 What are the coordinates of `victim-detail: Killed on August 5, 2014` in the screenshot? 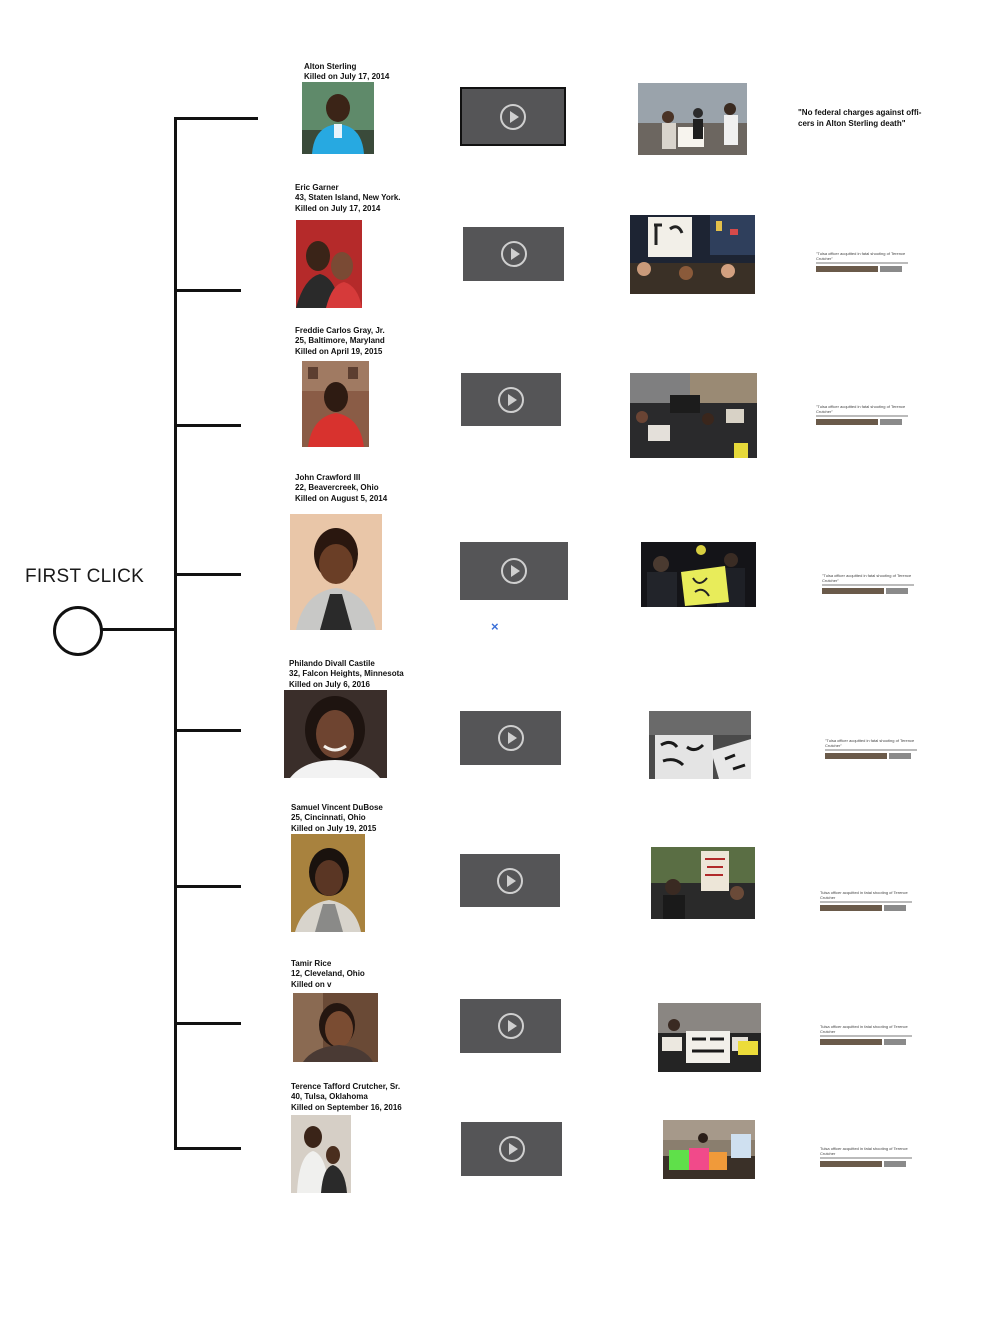 It's located at (341, 498).